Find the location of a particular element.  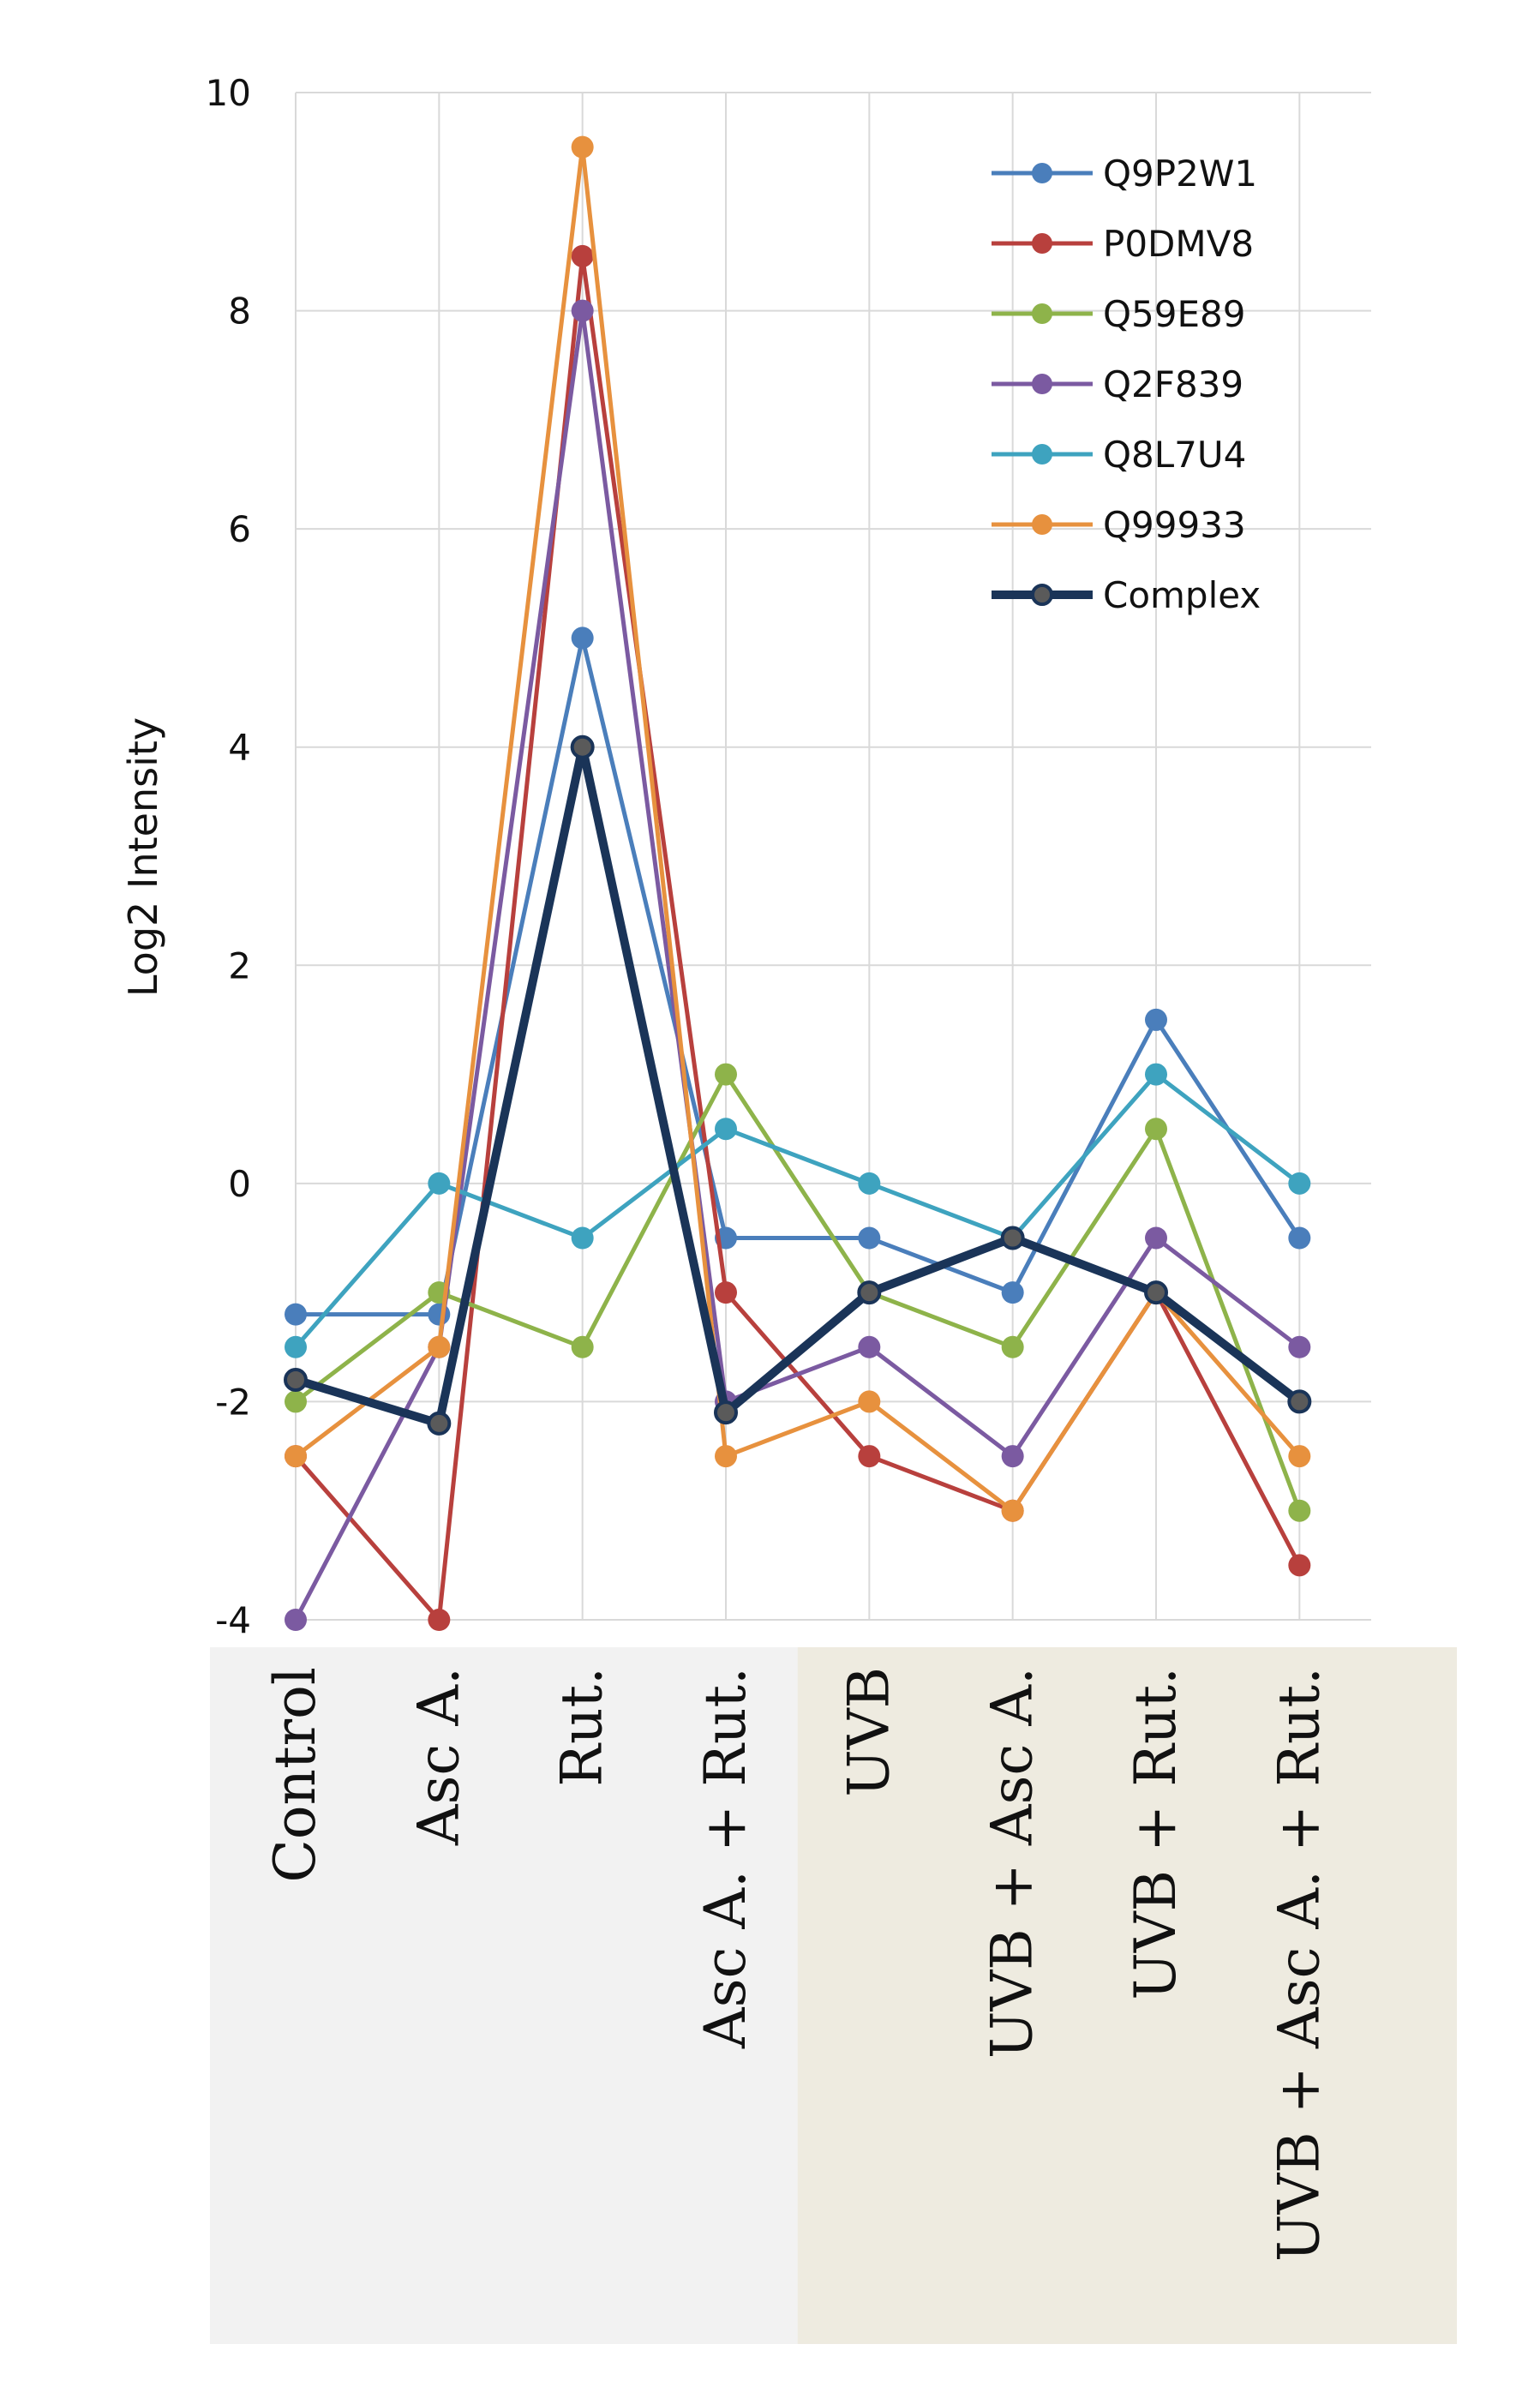

series-line-q8l7u4 is located at coordinates (797, 1211).